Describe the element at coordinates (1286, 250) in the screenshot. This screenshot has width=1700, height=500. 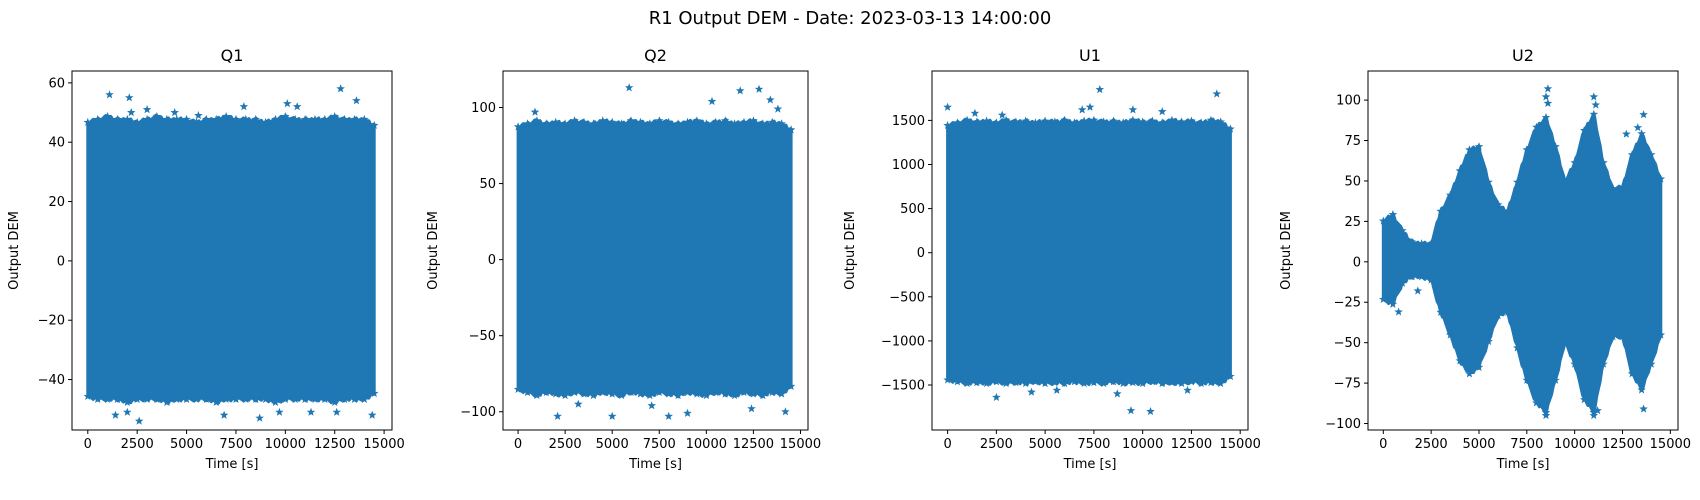
I see `y-axis-label: Output DEM` at that location.